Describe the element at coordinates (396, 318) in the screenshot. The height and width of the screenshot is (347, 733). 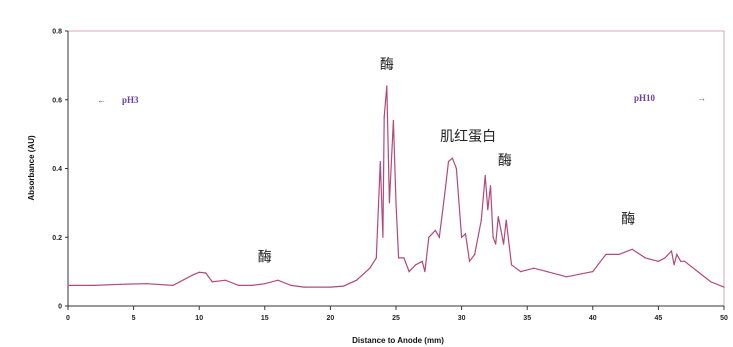
I see `x-tick-label: 25` at that location.